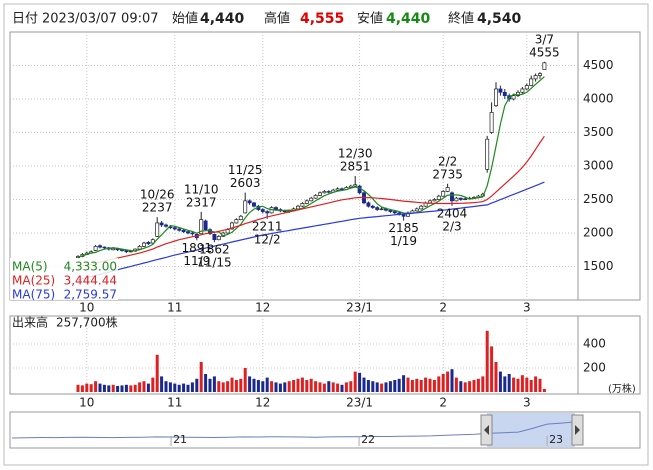  What do you see at coordinates (451, 226) in the screenshot?
I see `annotation-date: 2/3` at bounding box center [451, 226].